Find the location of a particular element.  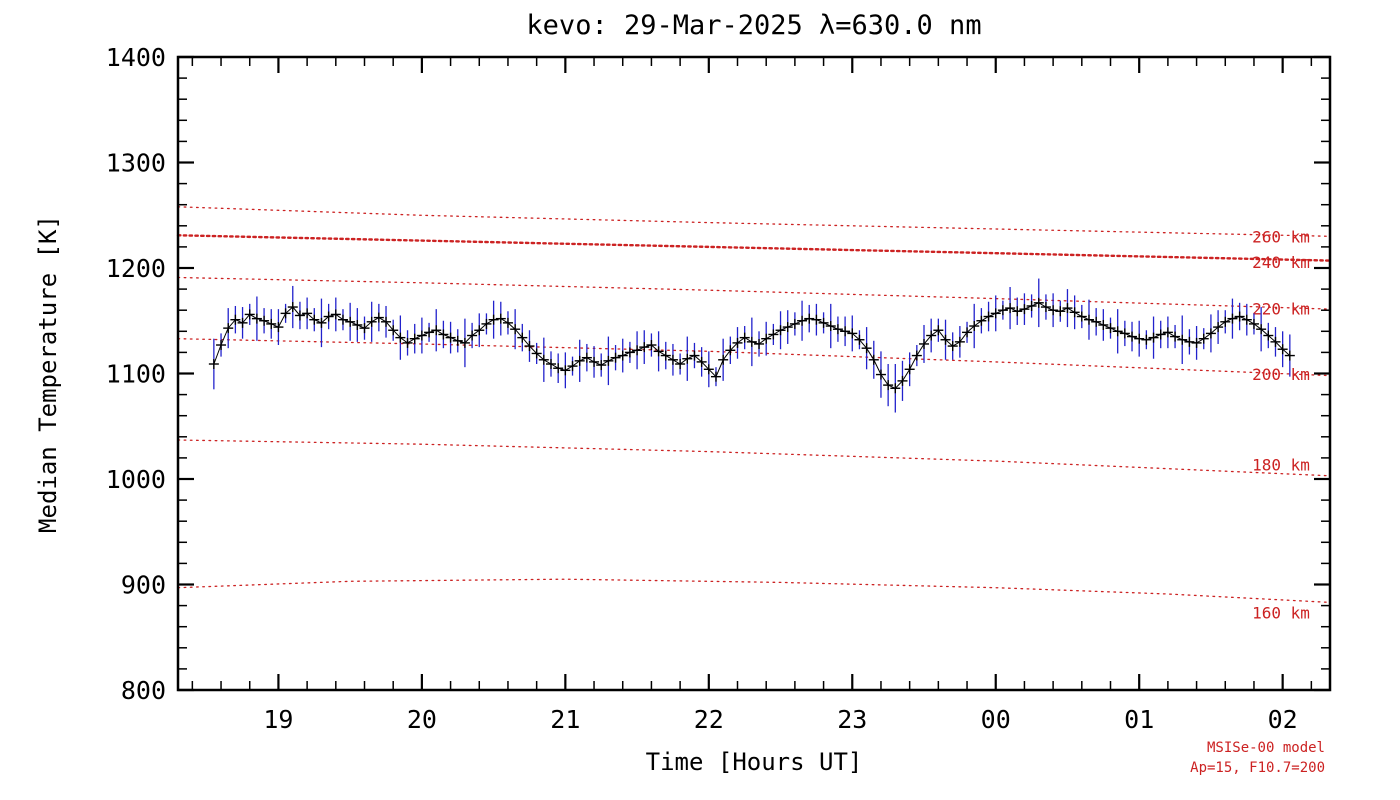

model-curve-160-km is located at coordinates (754, 591).